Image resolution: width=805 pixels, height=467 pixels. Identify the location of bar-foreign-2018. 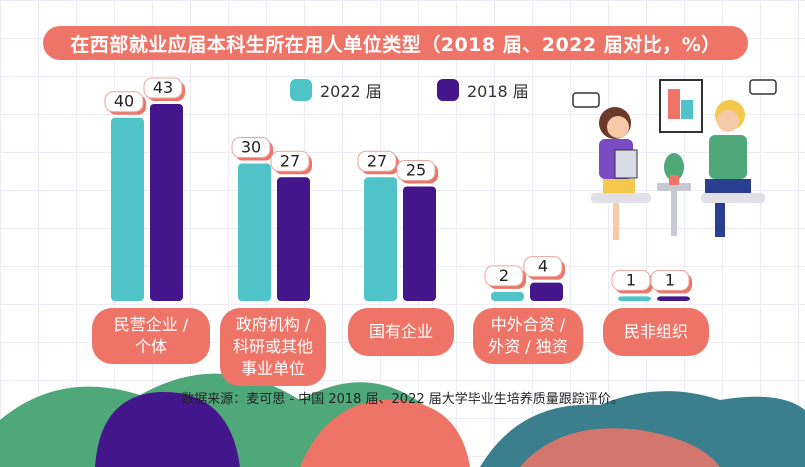
(546, 291).